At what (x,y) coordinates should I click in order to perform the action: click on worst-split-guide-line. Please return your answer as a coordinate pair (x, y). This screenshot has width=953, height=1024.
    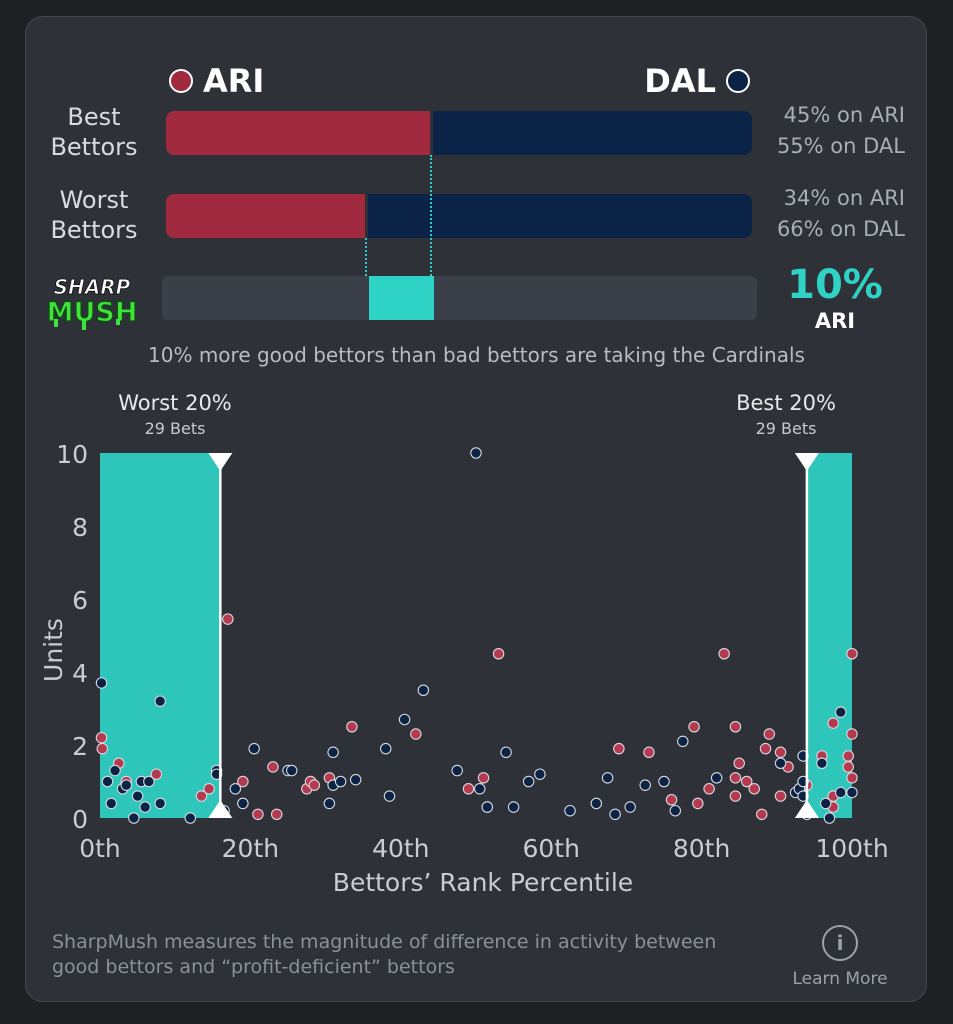
    Looking at the image, I should click on (366, 257).